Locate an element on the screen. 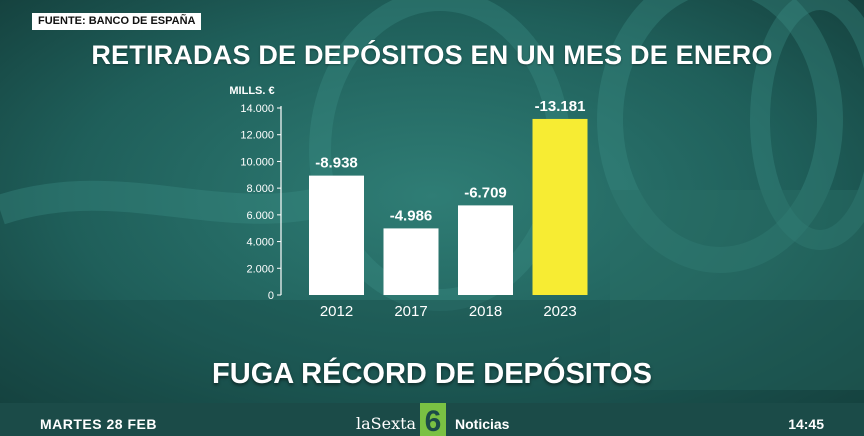  bar-2017 is located at coordinates (411, 261).